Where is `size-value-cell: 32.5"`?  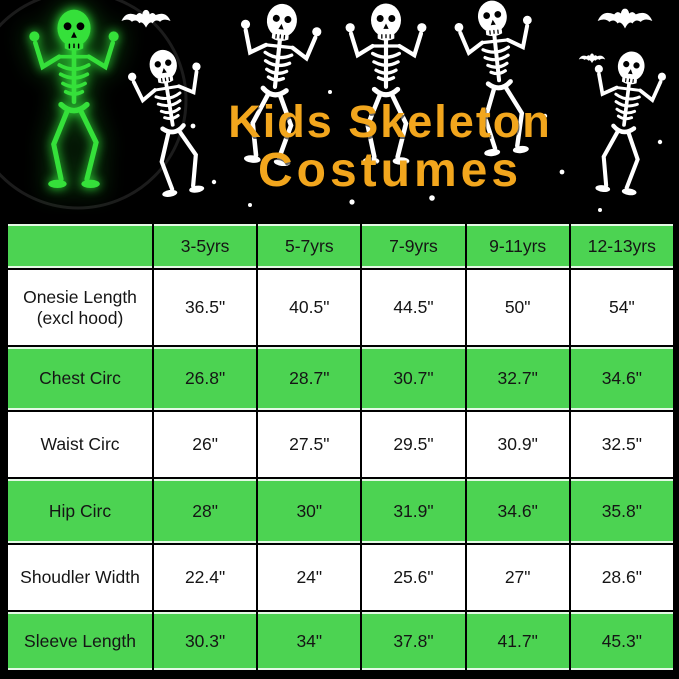
size-value-cell: 32.5" is located at coordinates (621, 444).